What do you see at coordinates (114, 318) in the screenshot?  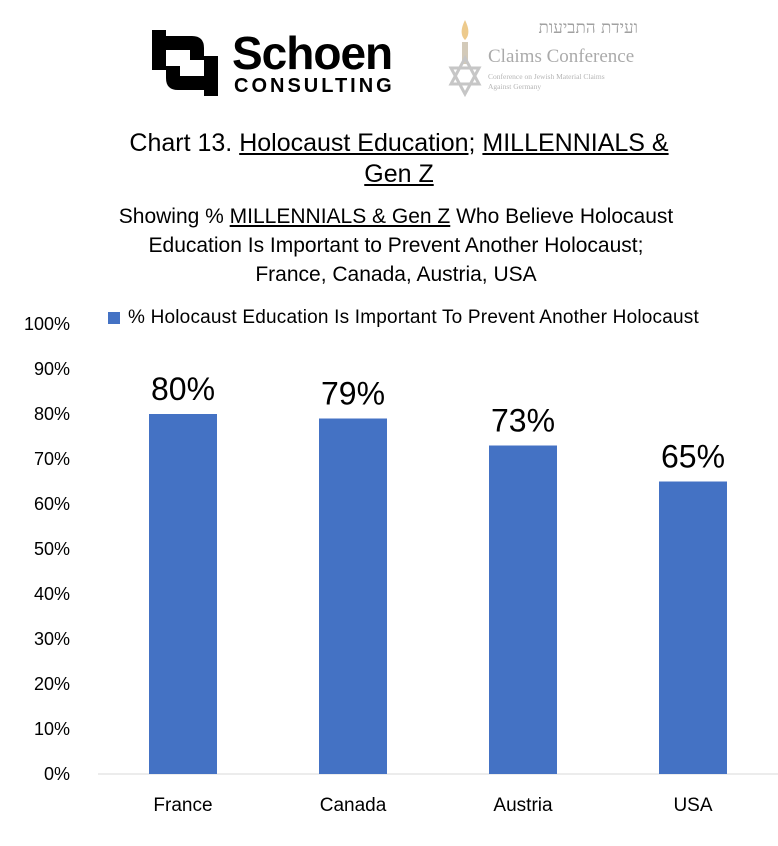 I see `legend-swatch` at bounding box center [114, 318].